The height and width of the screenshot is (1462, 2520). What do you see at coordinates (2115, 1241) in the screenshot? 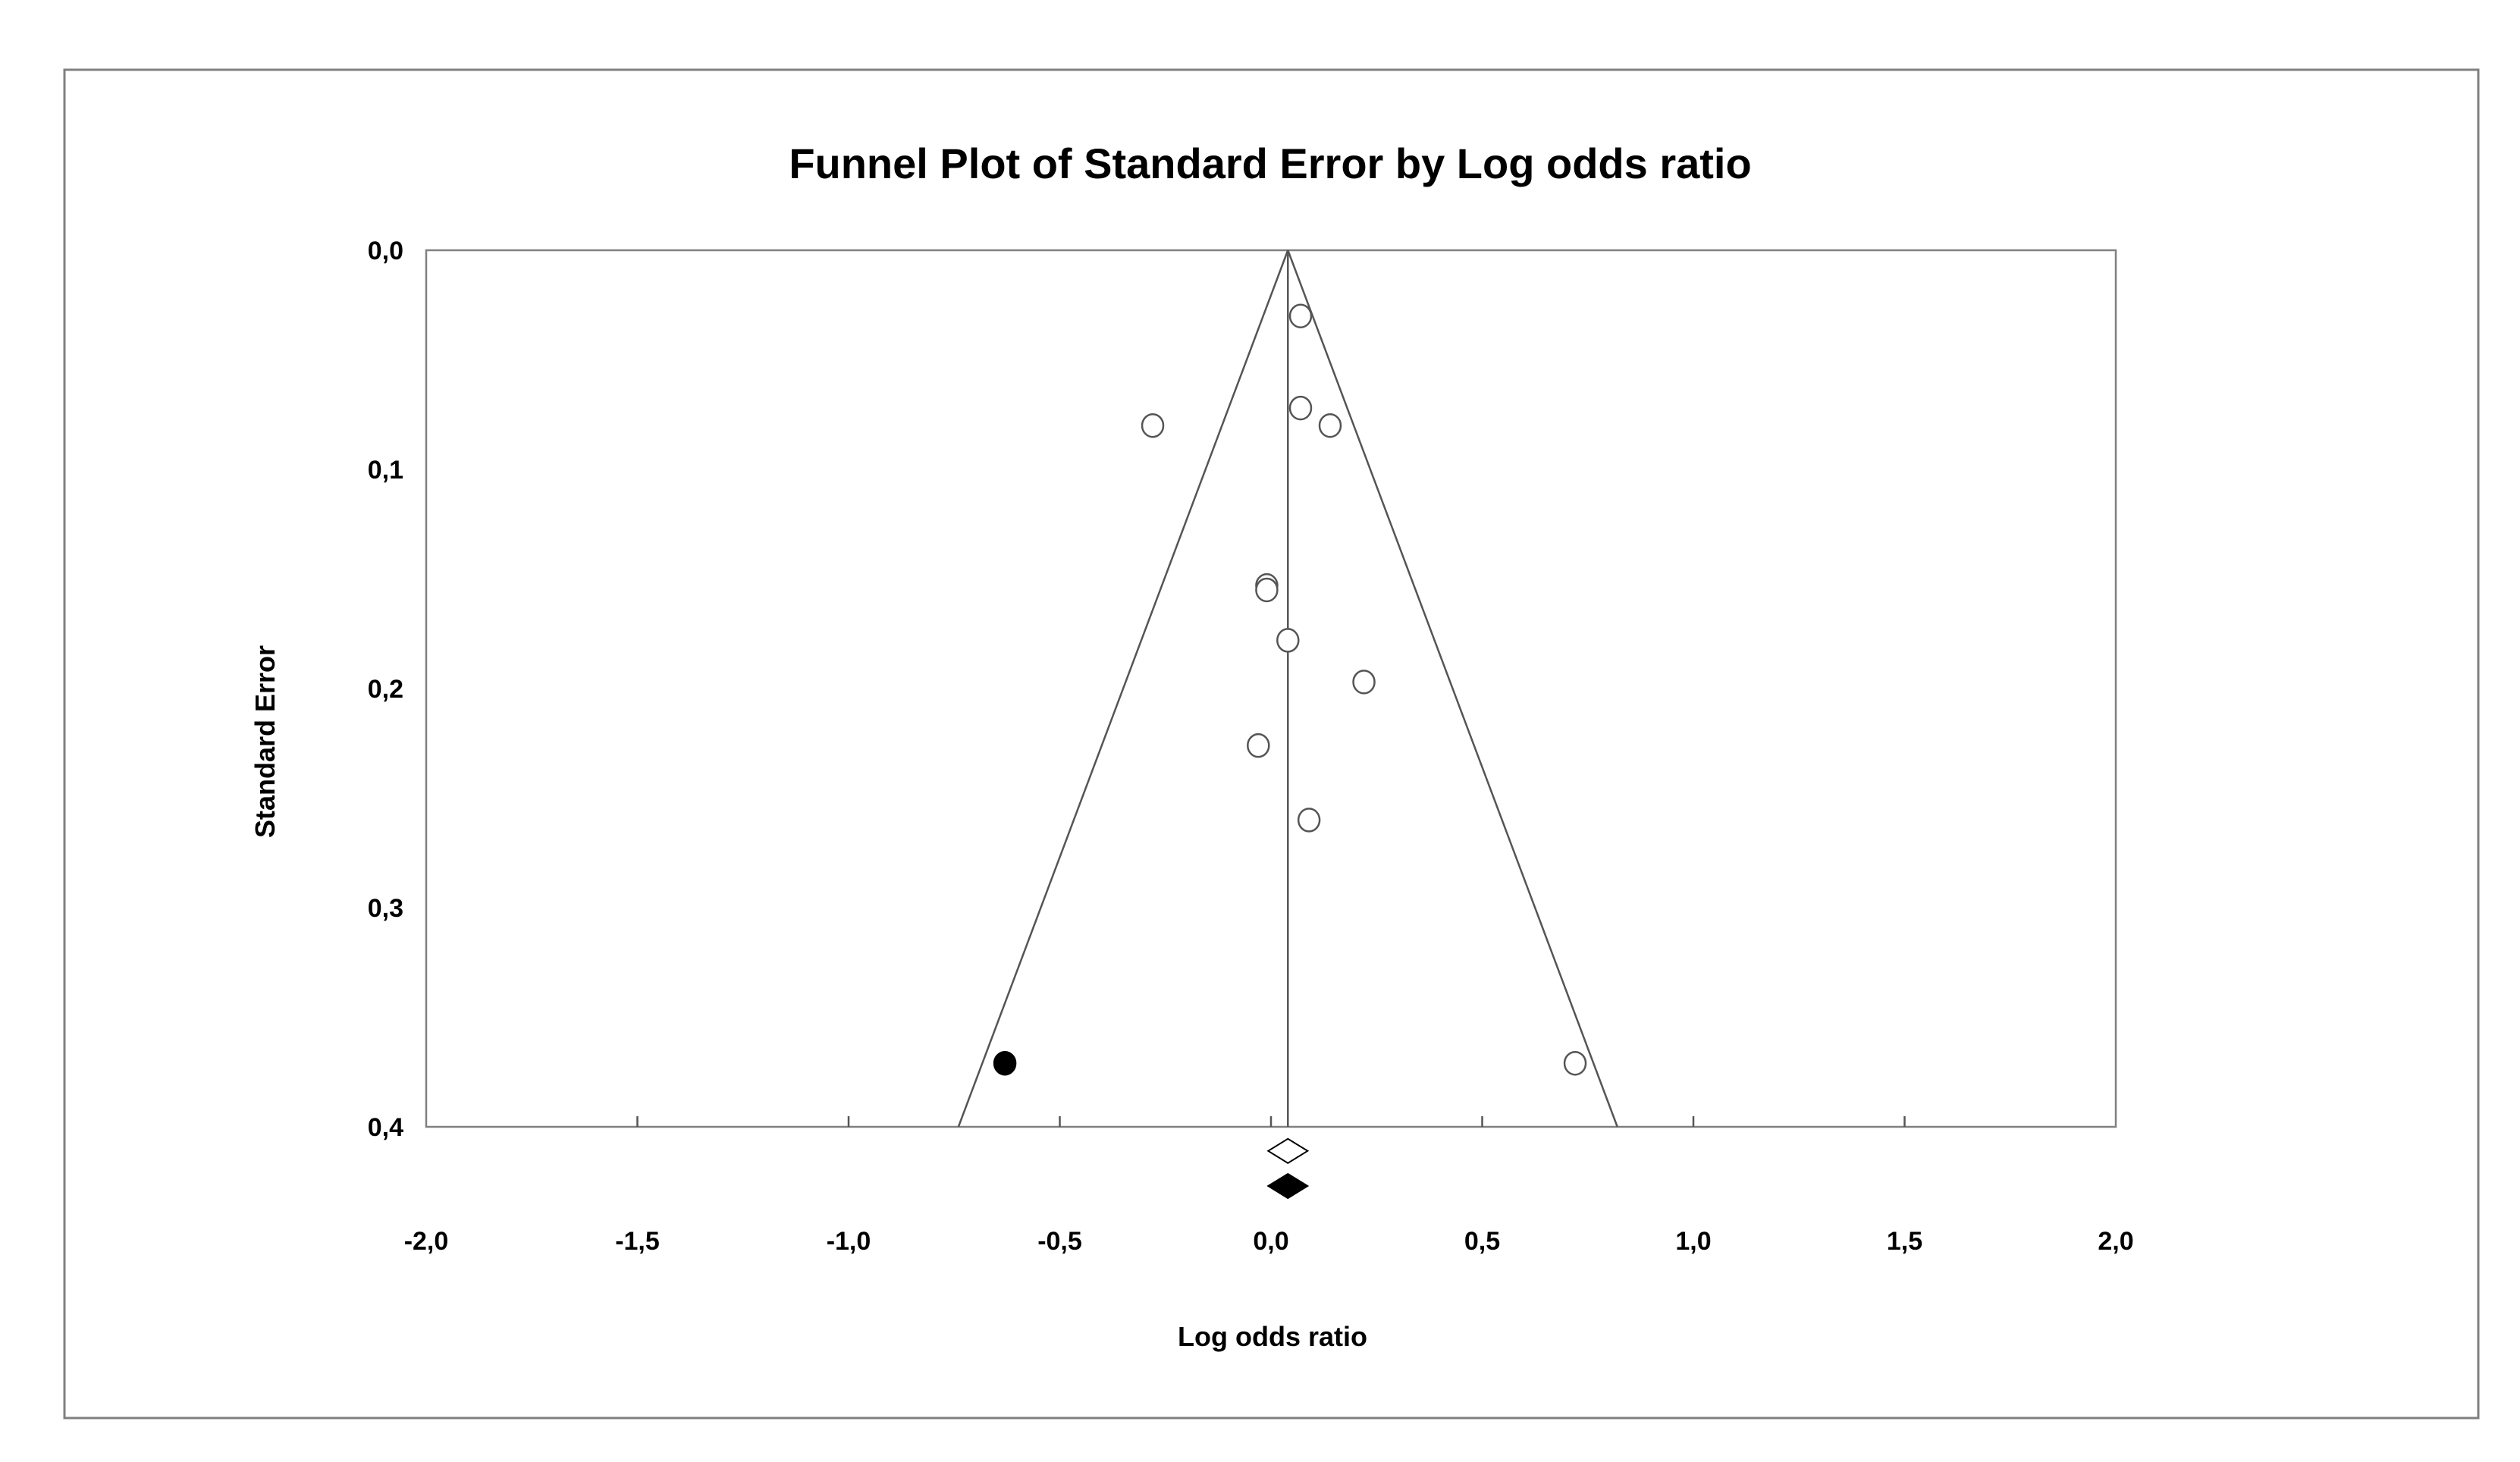
I see `x-tick-label: 2,0` at bounding box center [2115, 1241].